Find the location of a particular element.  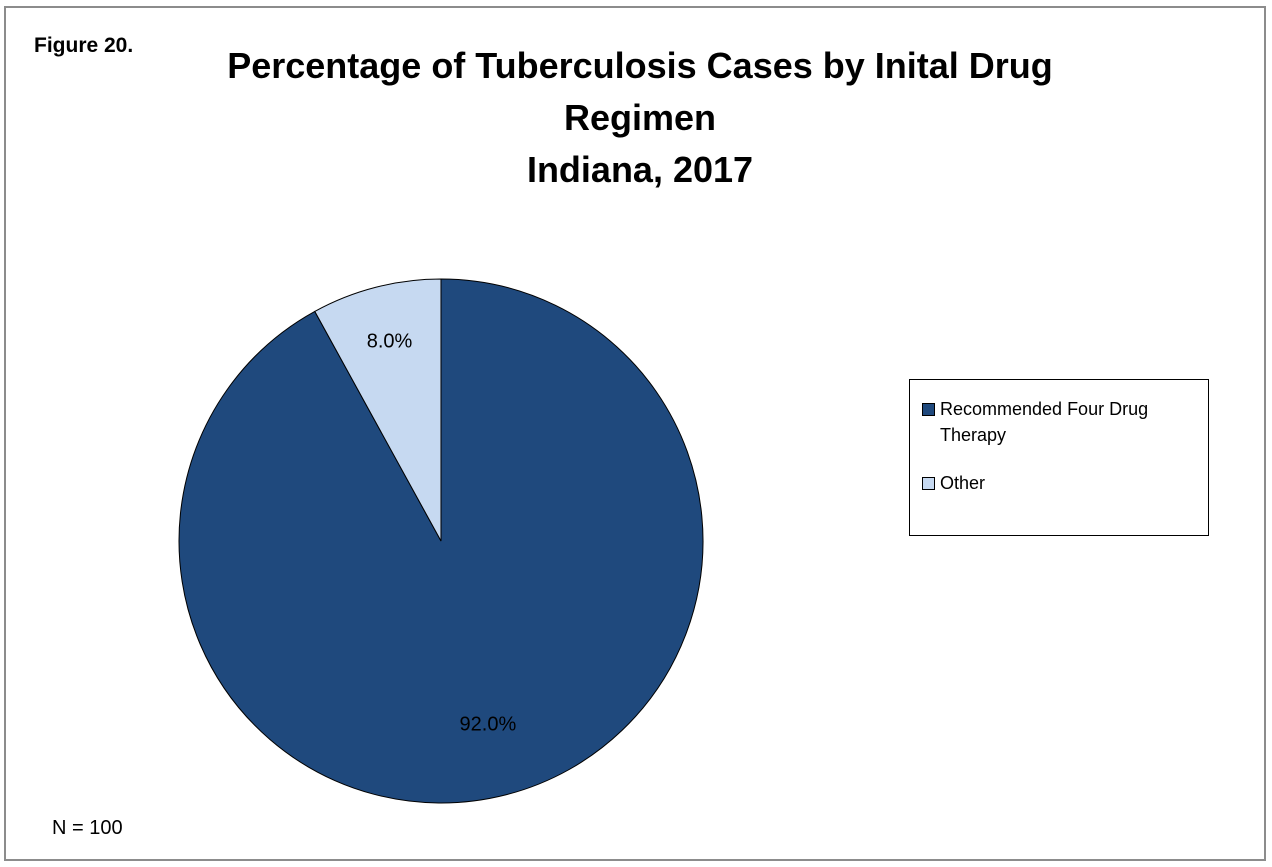

data-label-recommended: 92.0% is located at coordinates (488, 725).